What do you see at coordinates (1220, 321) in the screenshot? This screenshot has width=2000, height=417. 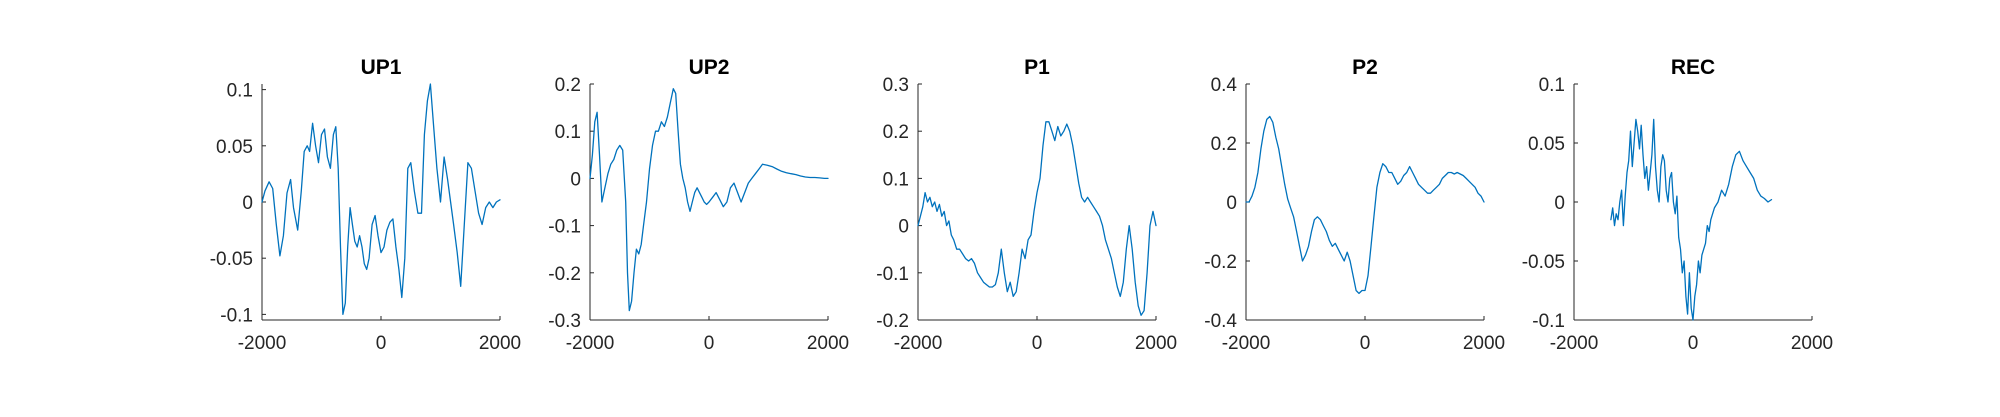 I see `y-tick-label: -0.4` at bounding box center [1220, 321].